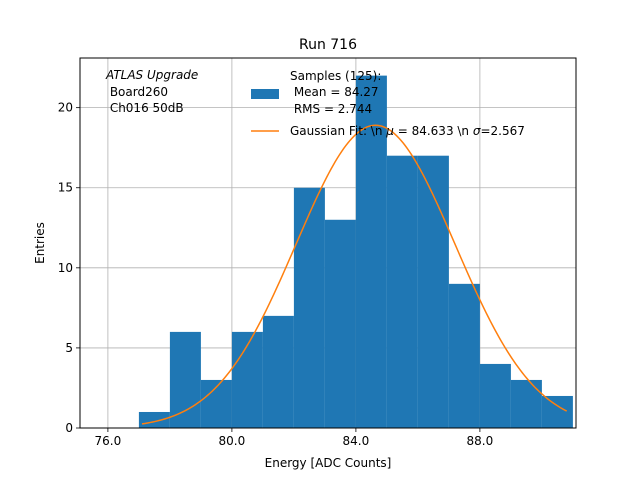  I want to click on y-tick-label-0: 0, so click(69, 428).